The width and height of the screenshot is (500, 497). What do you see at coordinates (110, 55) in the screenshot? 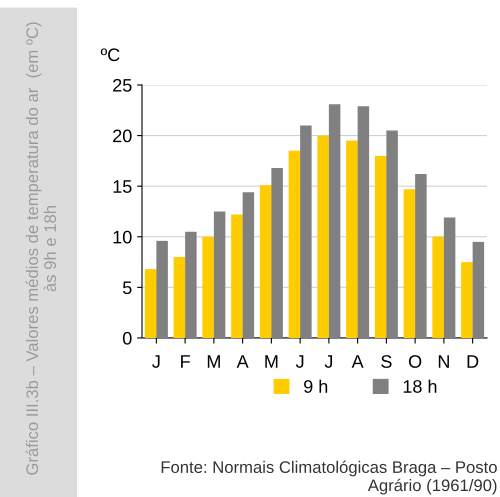
I see `y-axis-title: ºC` at bounding box center [110, 55].